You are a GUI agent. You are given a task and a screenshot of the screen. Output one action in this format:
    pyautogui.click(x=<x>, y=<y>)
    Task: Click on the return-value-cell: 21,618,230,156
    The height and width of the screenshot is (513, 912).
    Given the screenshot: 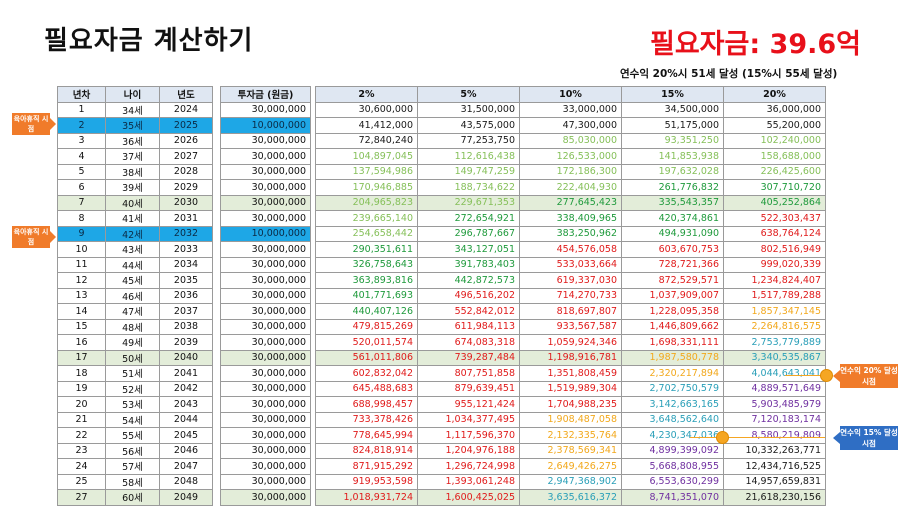 What is the action you would take?
    pyautogui.click(x=774, y=497)
    